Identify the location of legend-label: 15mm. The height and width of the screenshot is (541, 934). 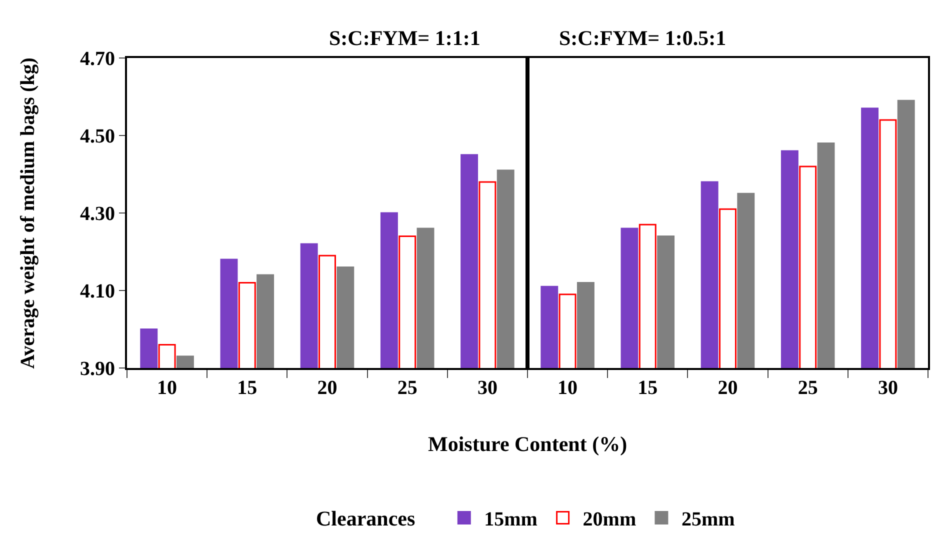
(511, 519).